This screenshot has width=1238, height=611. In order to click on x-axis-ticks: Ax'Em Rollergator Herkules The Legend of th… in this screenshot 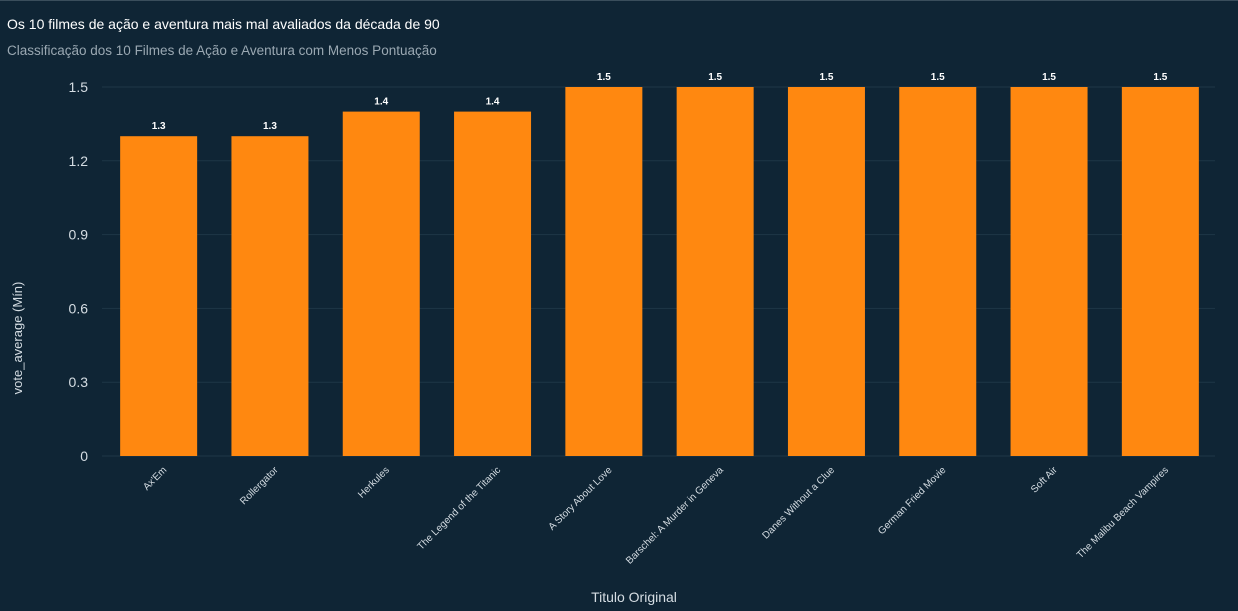, I will do `click(656, 515)`.